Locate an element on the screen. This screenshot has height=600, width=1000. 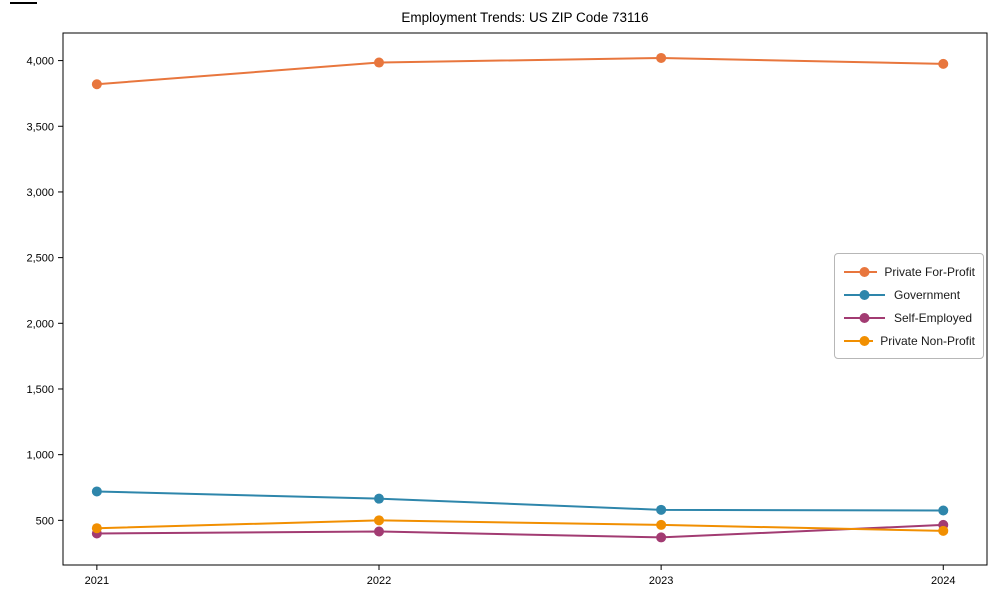
y-axis-tick-label: 2,500 is located at coordinates (40, 259).